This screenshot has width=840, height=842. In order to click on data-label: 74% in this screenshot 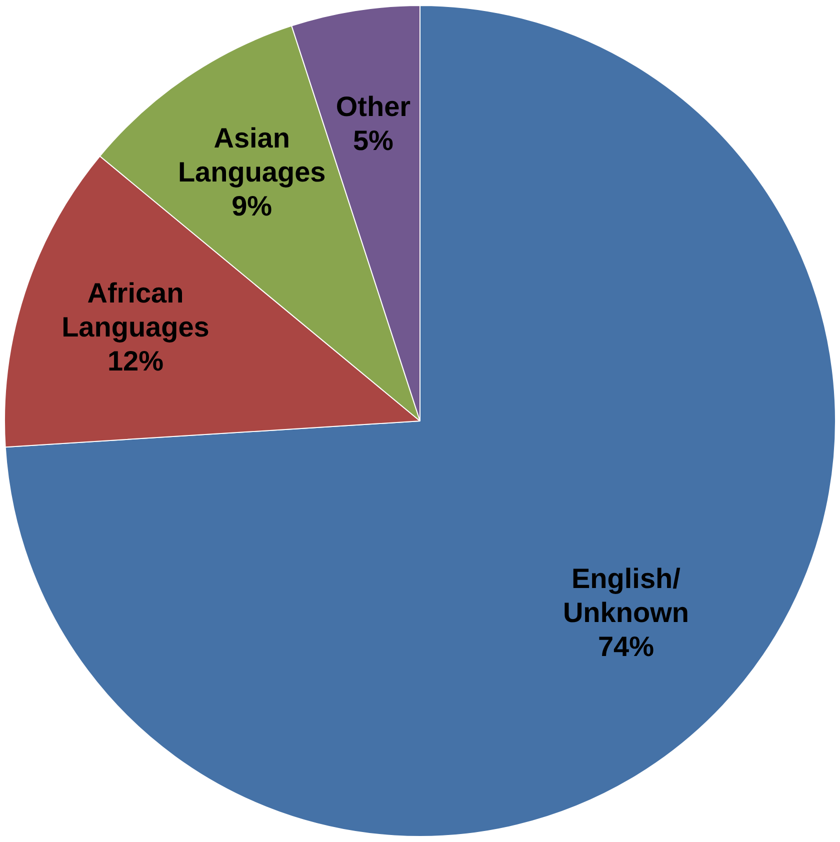, I will do `click(626, 646)`.